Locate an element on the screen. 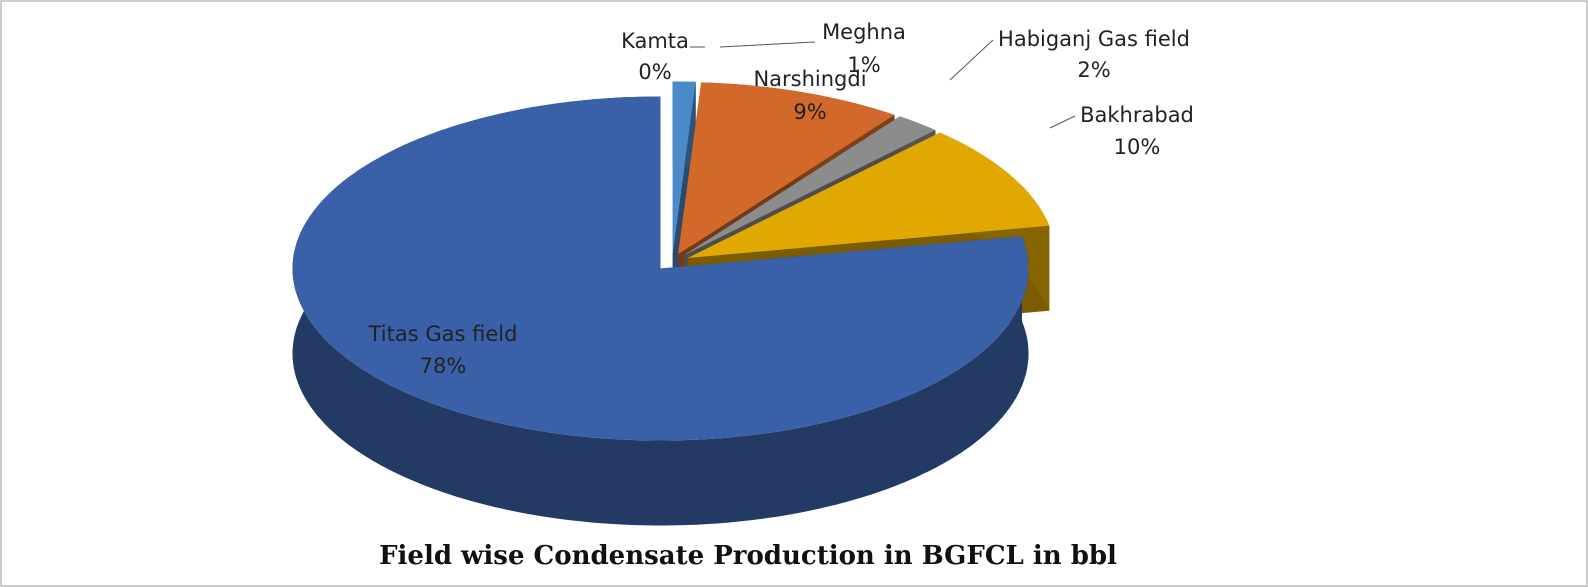 This screenshot has height=587, width=1588. slice-value-label: 1% is located at coordinates (863, 65).